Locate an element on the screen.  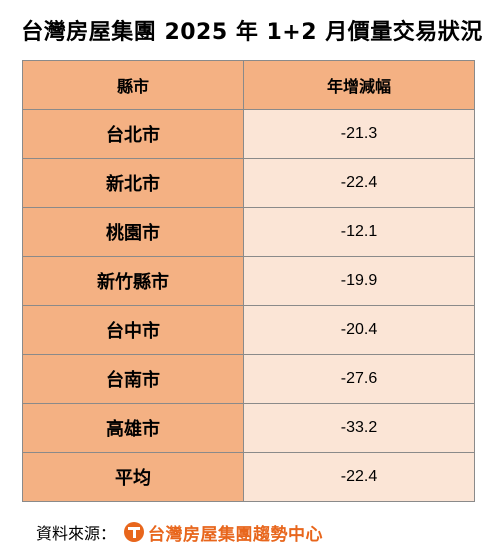
table-header-row: 縣市 年增減幅 is located at coordinates (248, 85).